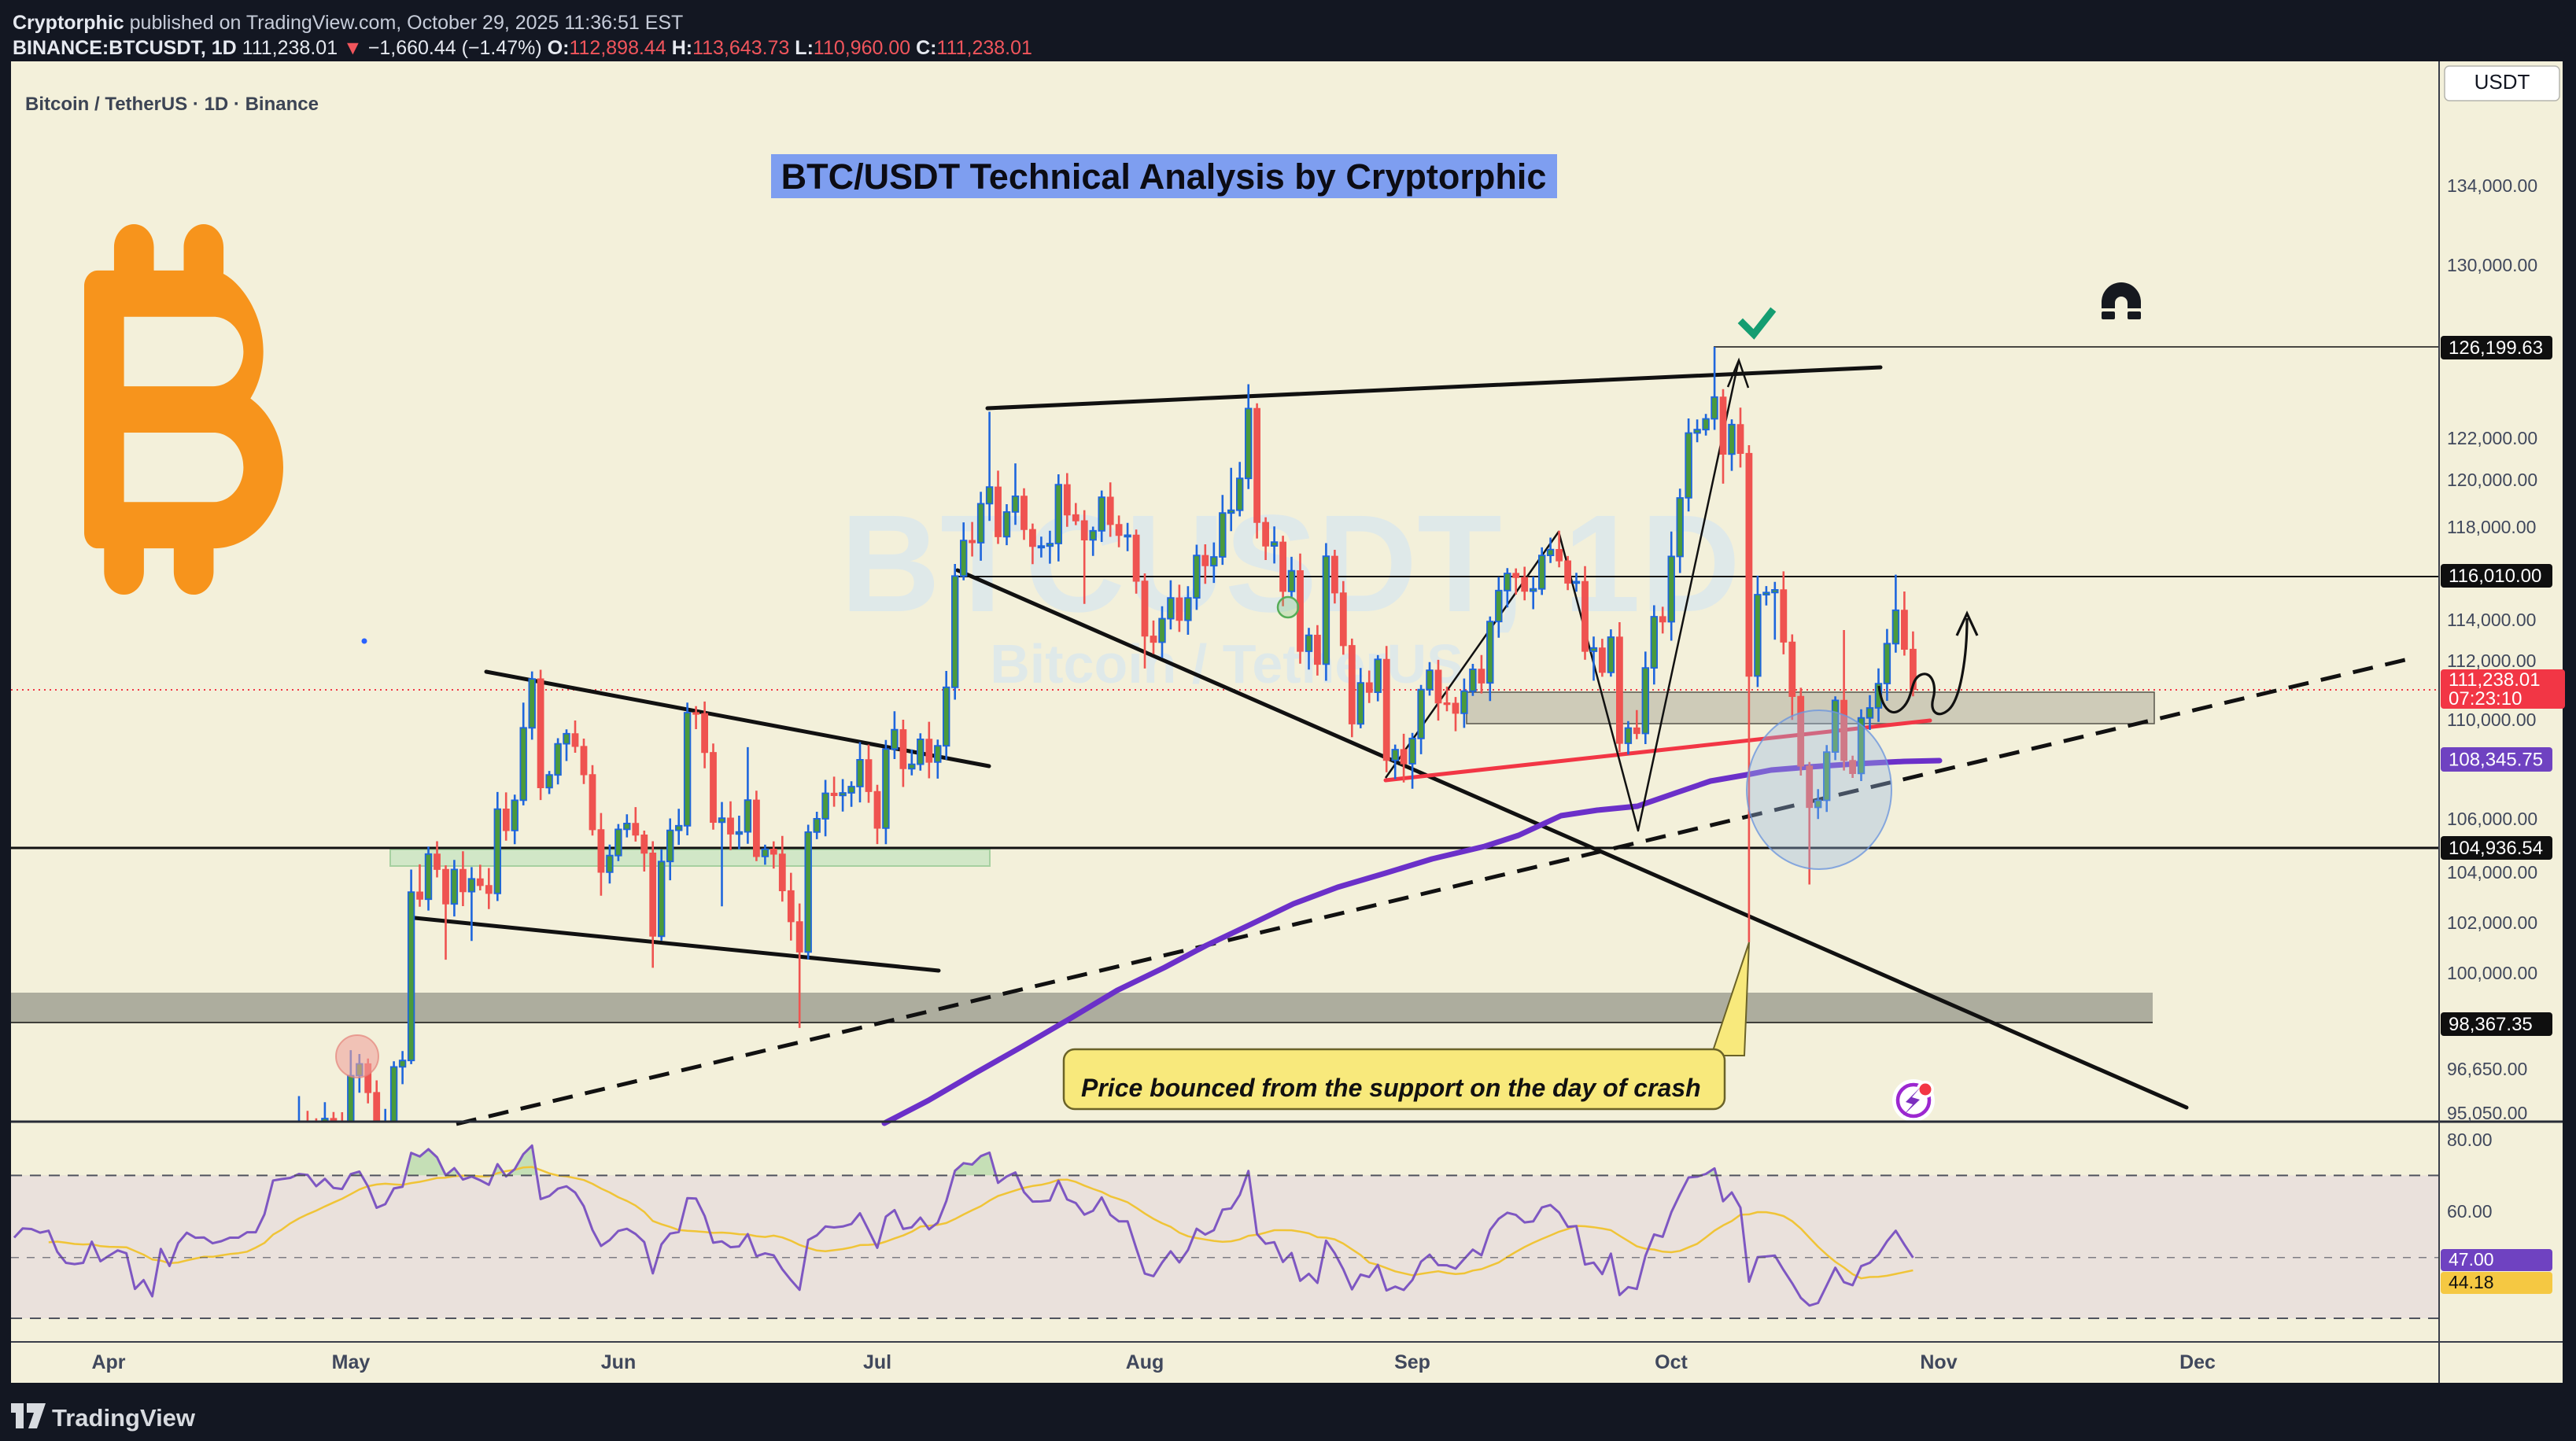 The height and width of the screenshot is (1441, 2576). Describe the element at coordinates (2492, 438) in the screenshot. I see `svg-text: 122,000.00` at that location.